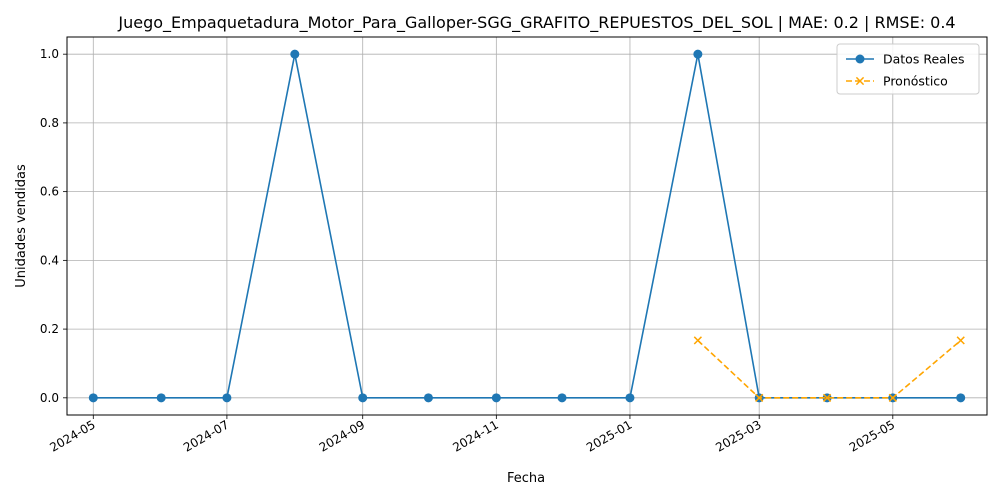  Describe the element at coordinates (526, 478) in the screenshot. I see `x-axis-title: Fecha` at that location.